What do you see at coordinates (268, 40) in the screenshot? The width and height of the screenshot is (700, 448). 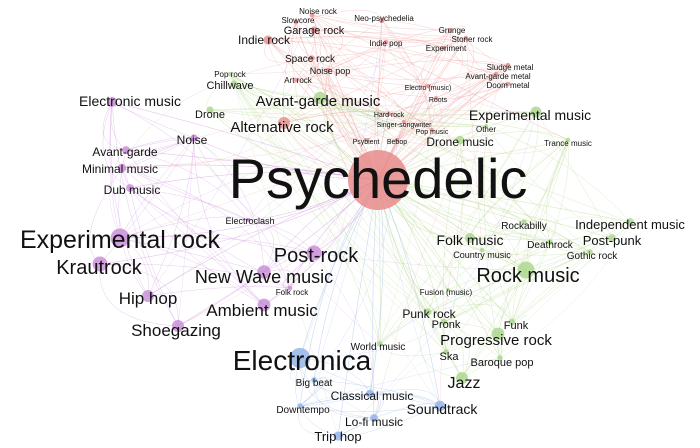 I see `node-indie-rock` at bounding box center [268, 40].